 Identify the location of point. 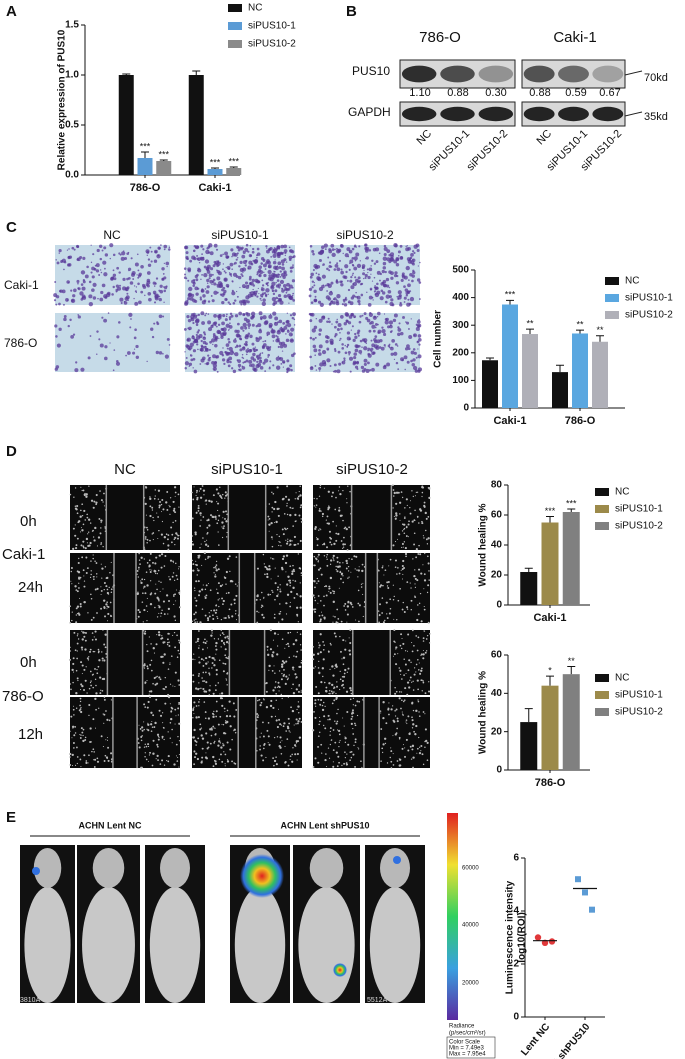
(585, 892).